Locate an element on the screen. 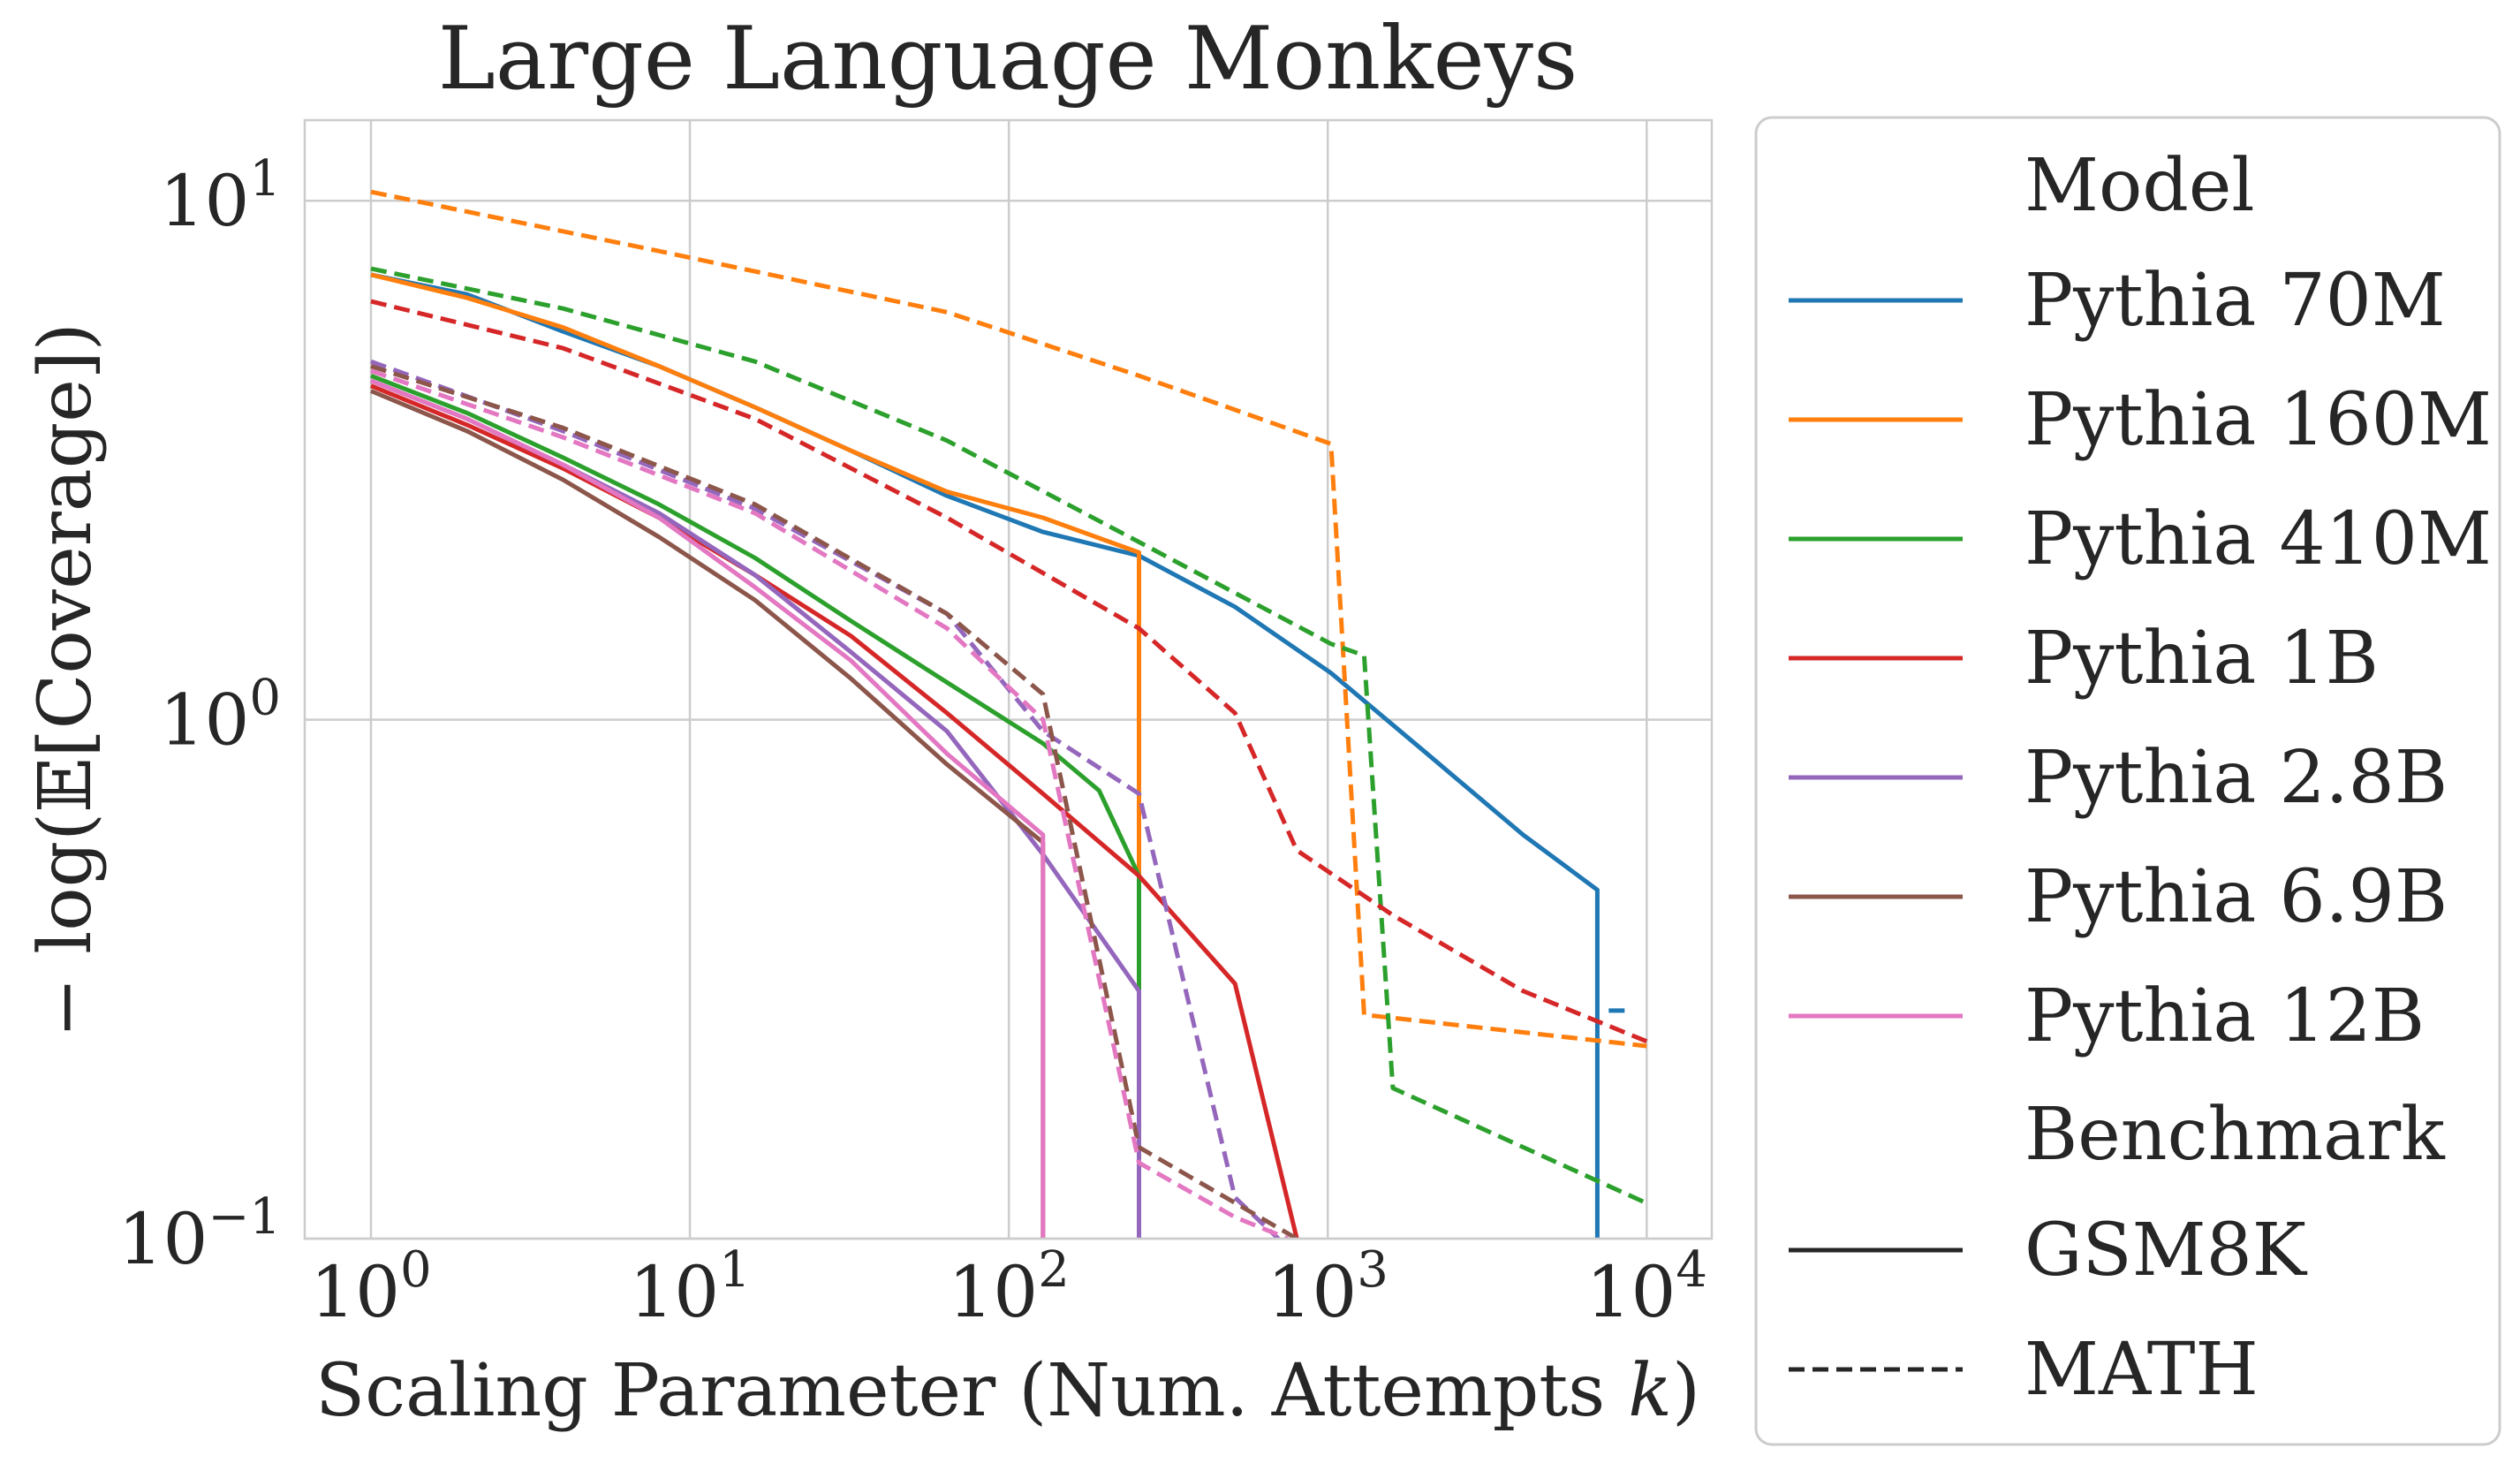  legend-label-pythia-6-9b: Pythia 6.9B is located at coordinates (2236, 897).